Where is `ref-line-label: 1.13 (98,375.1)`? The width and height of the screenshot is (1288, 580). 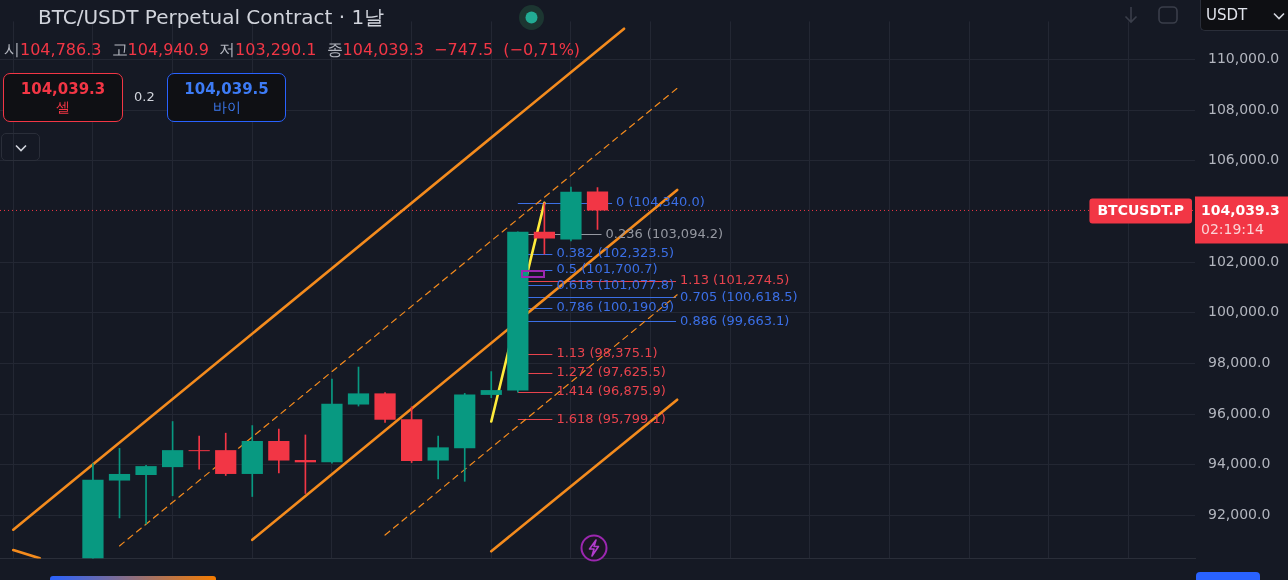
ref-line-label: 1.13 (98,375.1) is located at coordinates (607, 353).